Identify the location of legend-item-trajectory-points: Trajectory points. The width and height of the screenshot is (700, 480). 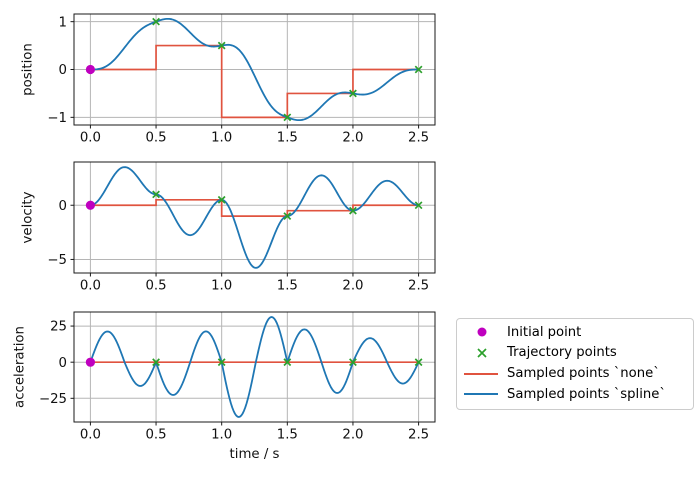
(574, 353).